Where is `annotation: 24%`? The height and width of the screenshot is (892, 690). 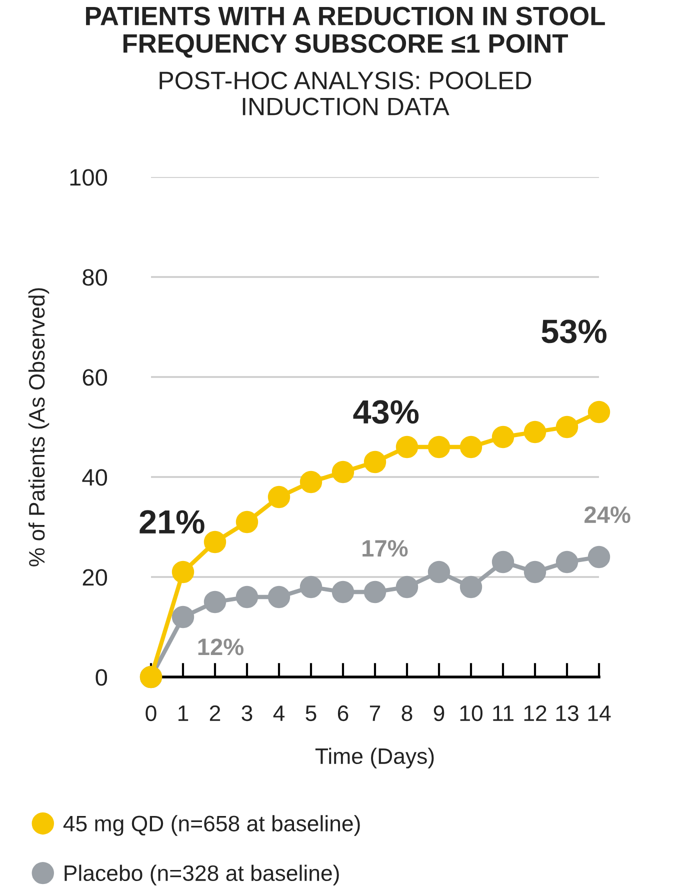 annotation: 24% is located at coordinates (607, 515).